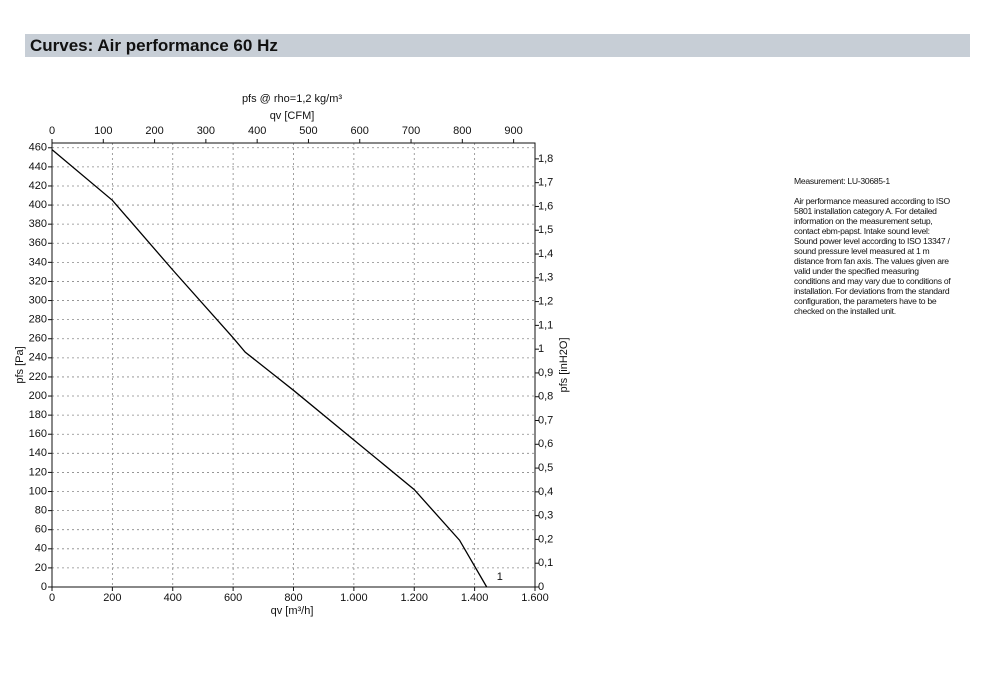 The height and width of the screenshot is (698, 1000). I want to click on y-tick-label: 20, so click(41, 568).